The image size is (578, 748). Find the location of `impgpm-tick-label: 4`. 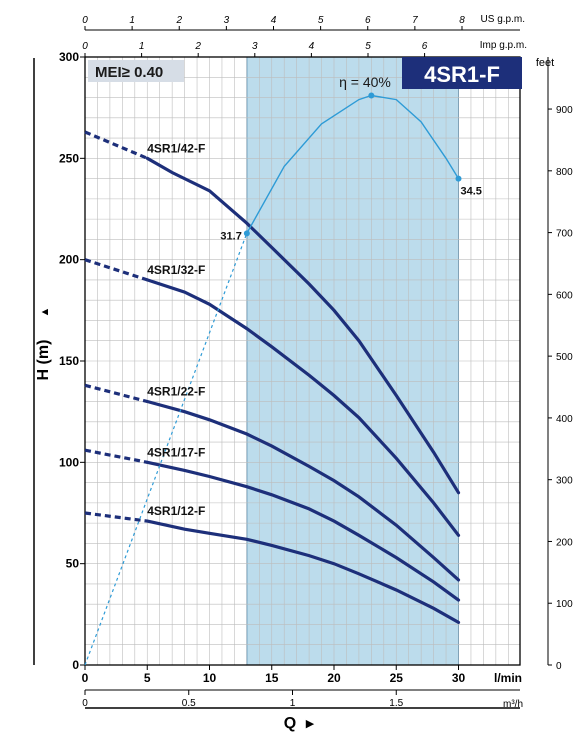

impgpm-tick-label: 4 is located at coordinates (312, 46).